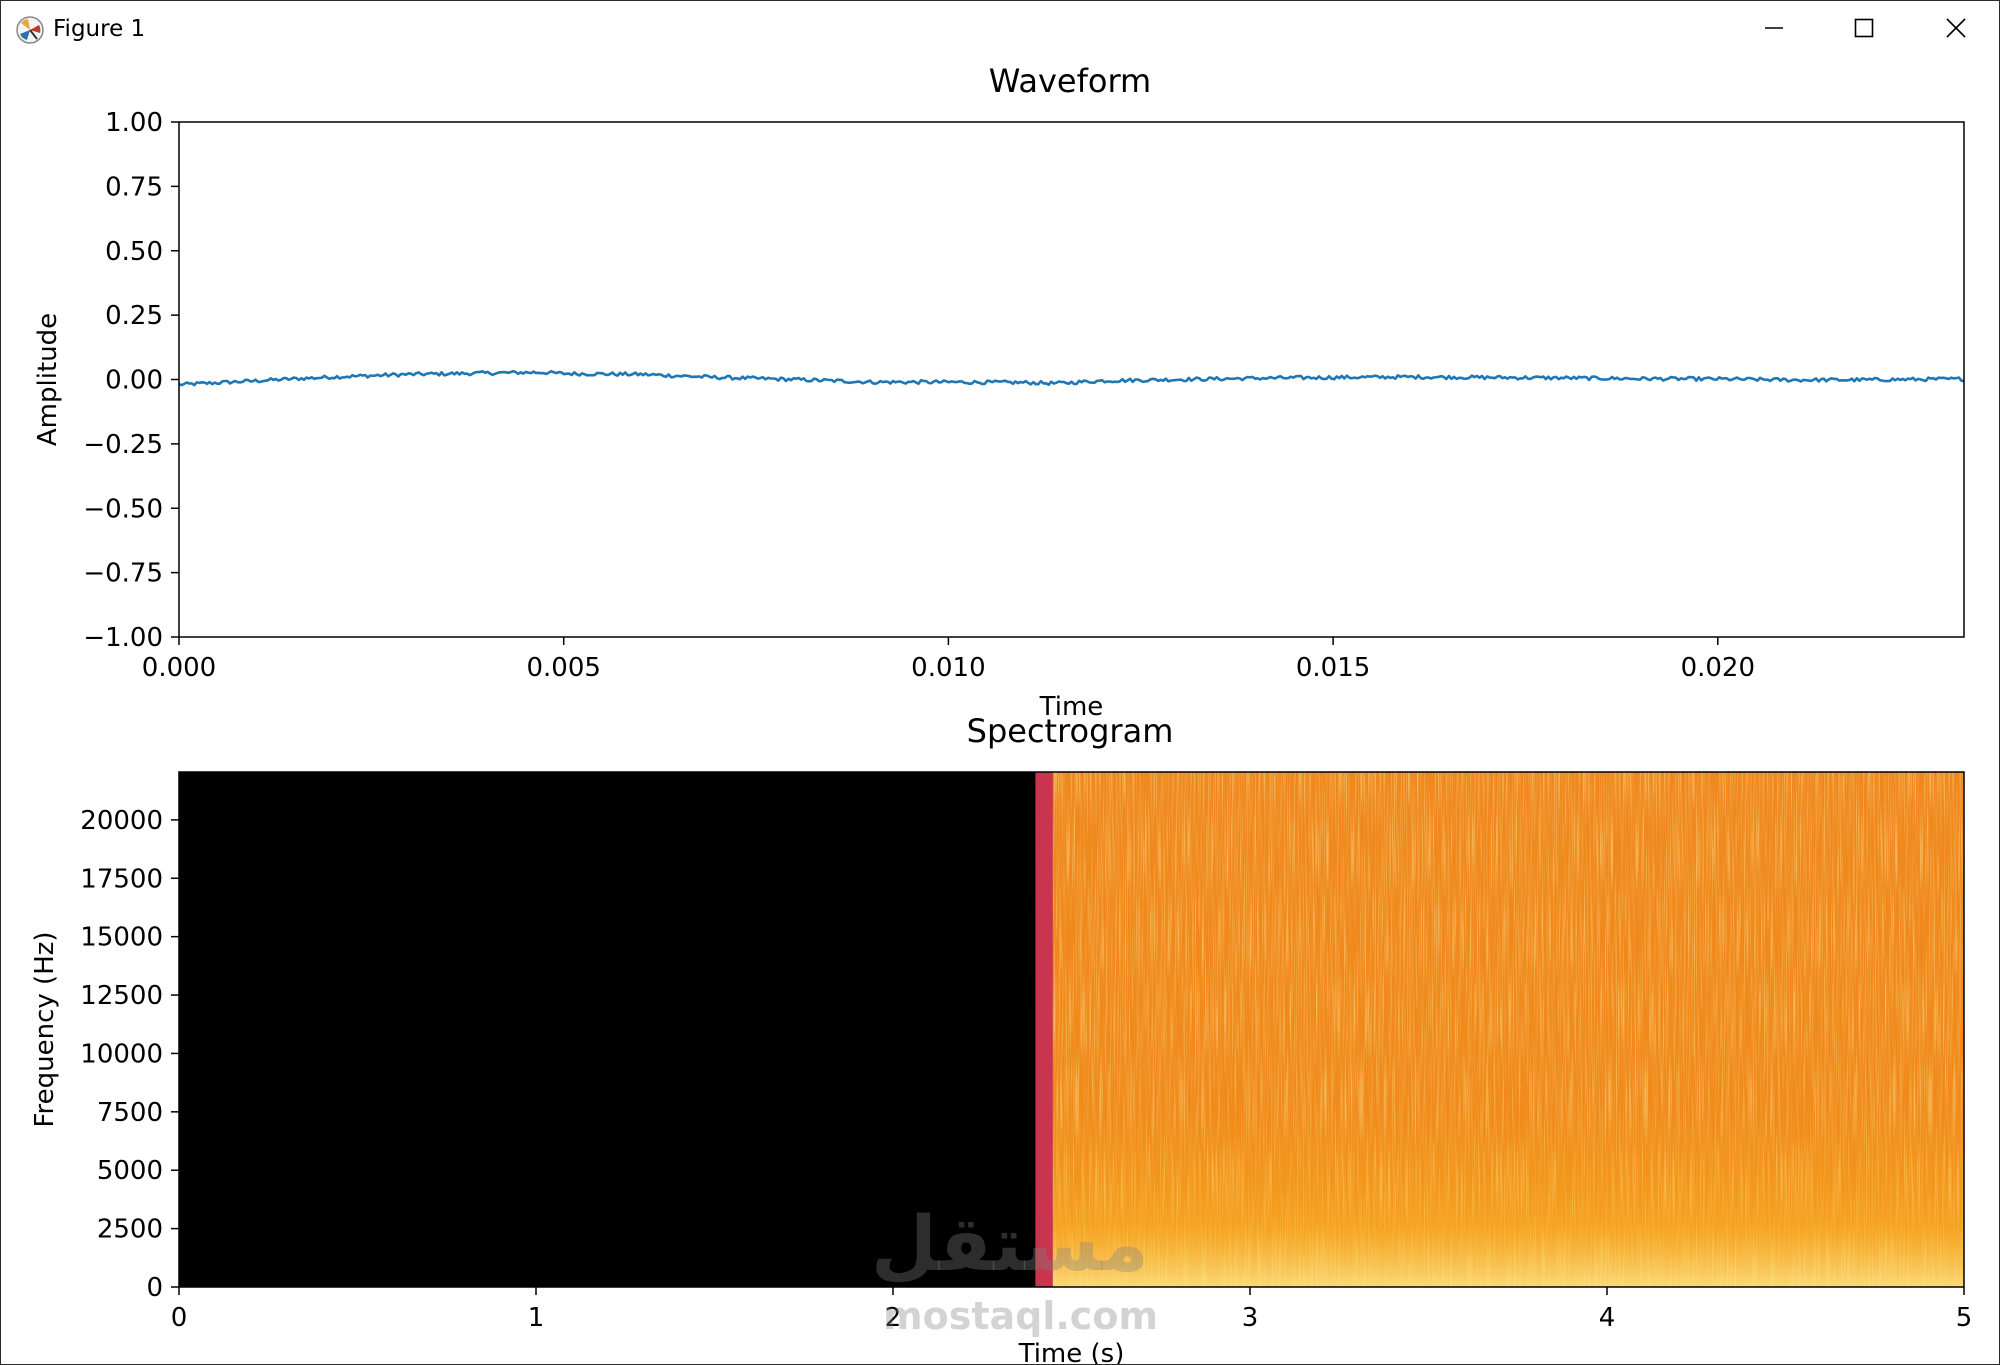  I want to click on spectrogram-y-tick-label: 5000, so click(130, 1171).